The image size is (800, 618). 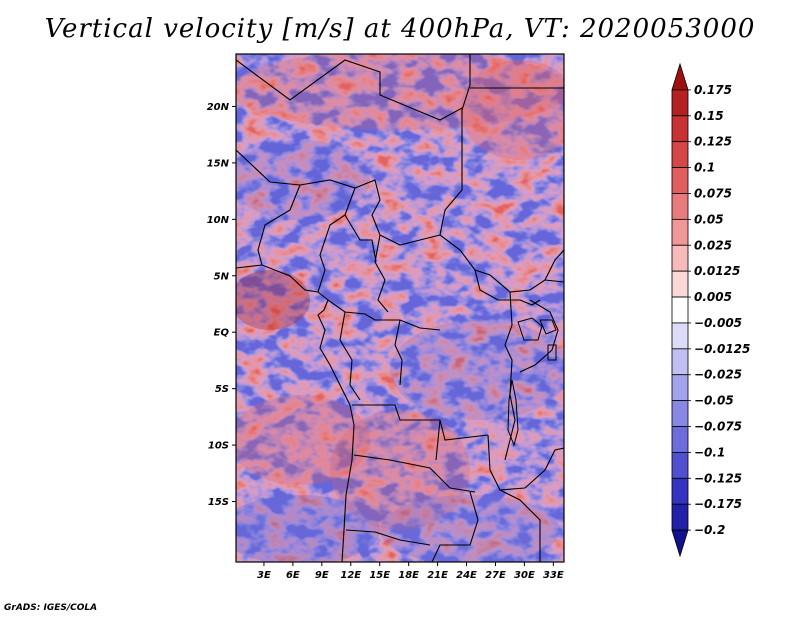 What do you see at coordinates (709, 219) in the screenshot?
I see `colorbar-label: 0.05` at bounding box center [709, 219].